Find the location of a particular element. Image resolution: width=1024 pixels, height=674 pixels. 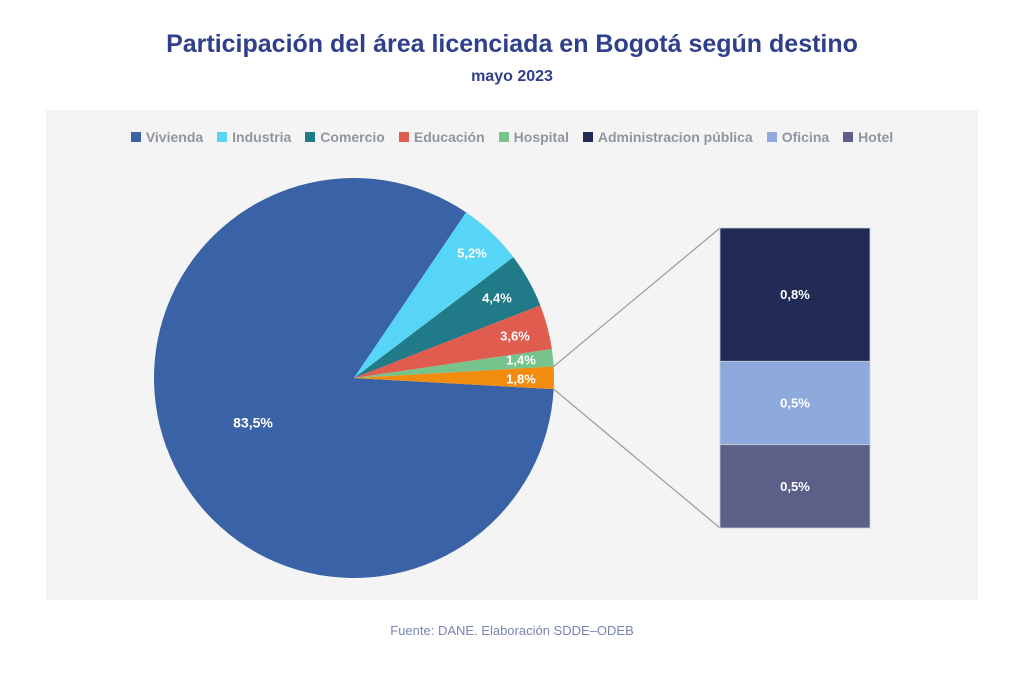

bar-segment-label: 0,8% is located at coordinates (795, 294).